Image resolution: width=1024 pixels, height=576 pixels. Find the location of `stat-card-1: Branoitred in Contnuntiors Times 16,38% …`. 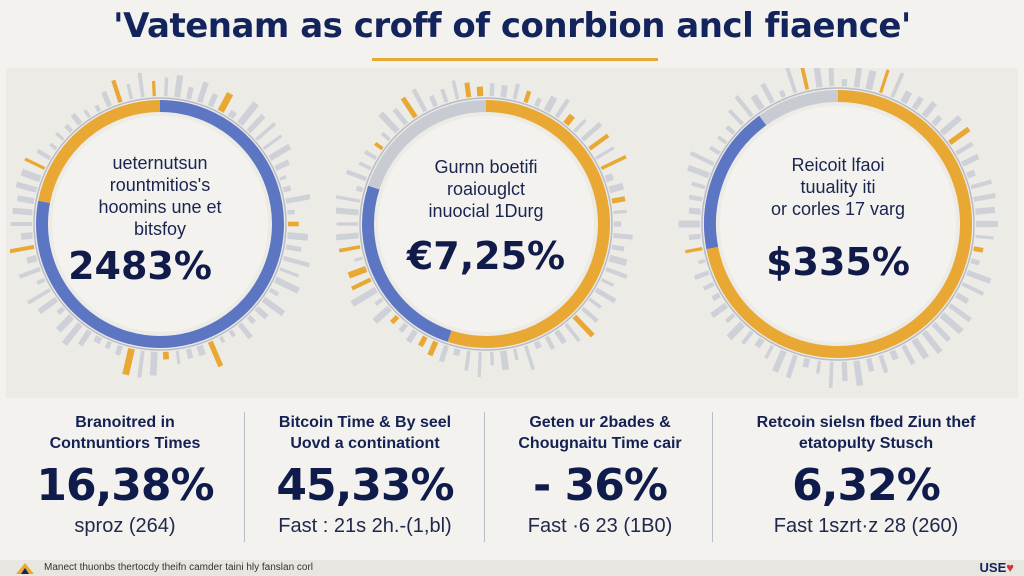

stat-card-1: Branoitred in Contnuntiors Times 16,38% … is located at coordinates (125, 479).